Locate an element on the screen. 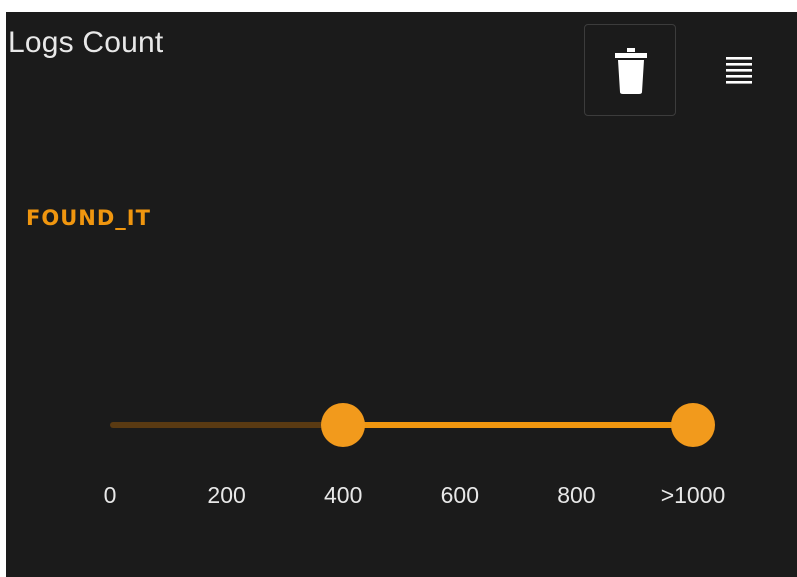  slider-thumb-max is located at coordinates (693, 425).